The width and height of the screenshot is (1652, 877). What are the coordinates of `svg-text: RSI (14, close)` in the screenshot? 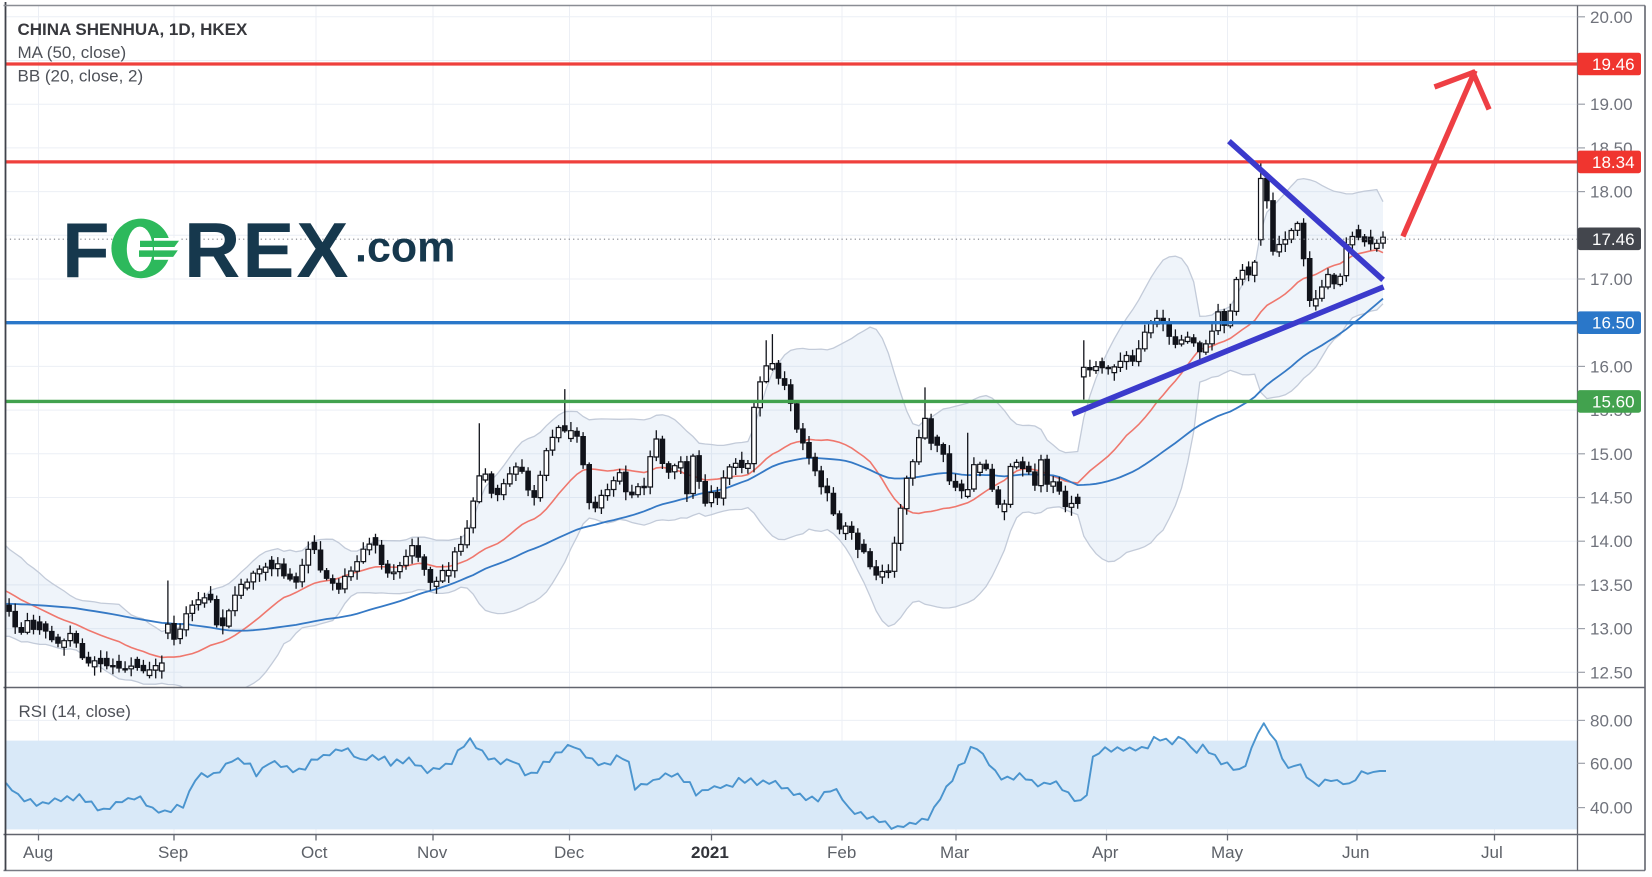 It's located at (75, 711).